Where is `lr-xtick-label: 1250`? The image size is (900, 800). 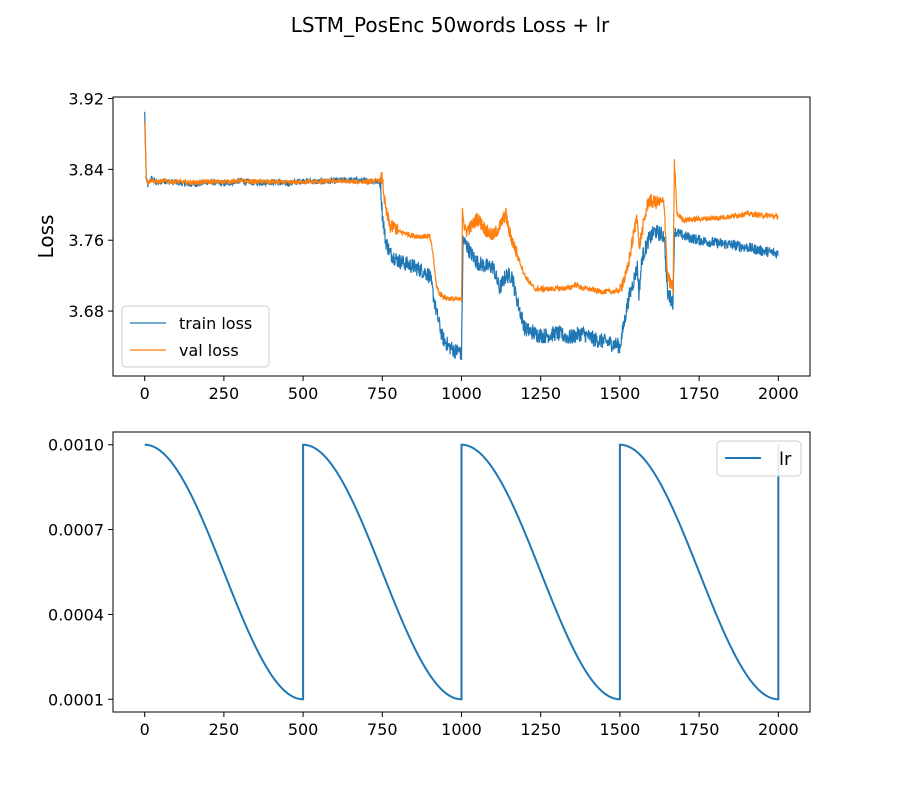 lr-xtick-label: 1250 is located at coordinates (540, 729).